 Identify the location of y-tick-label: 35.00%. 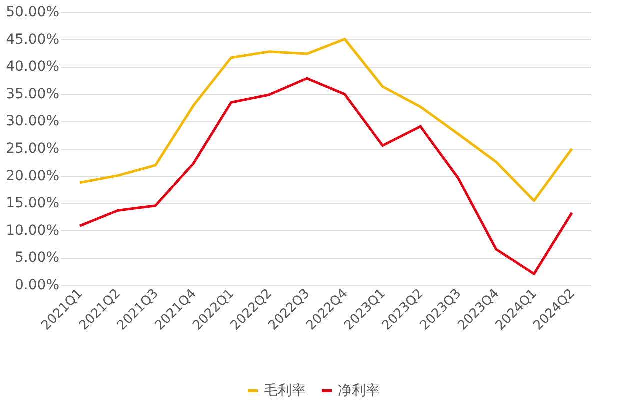
(33, 94).